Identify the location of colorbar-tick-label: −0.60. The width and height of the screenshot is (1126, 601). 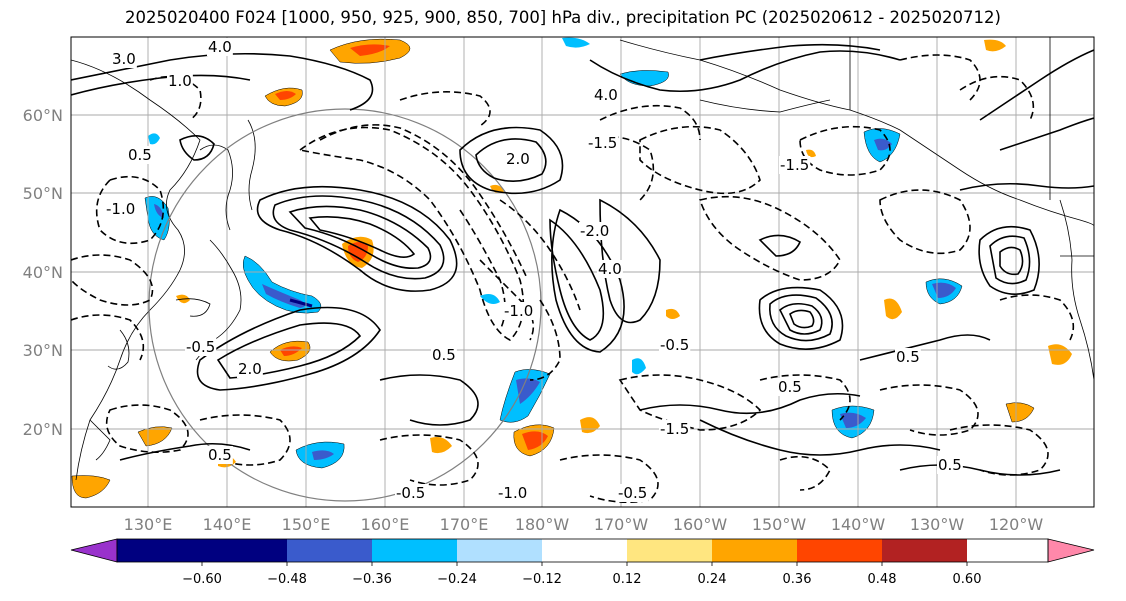
(202, 579).